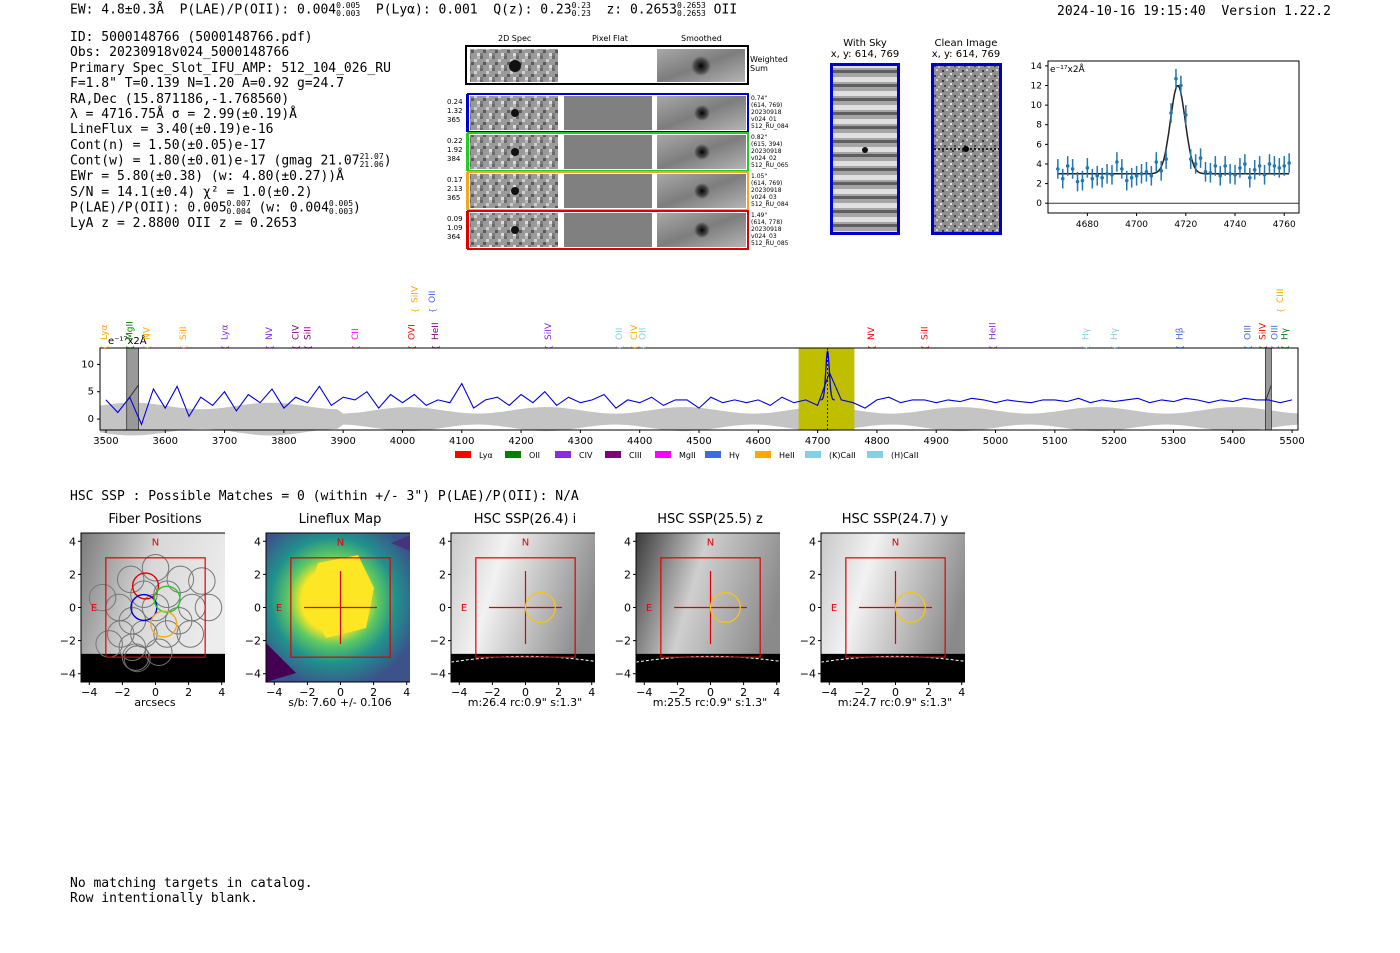 This screenshot has height=953, width=1400. Describe the element at coordinates (455, 150) in the screenshot. I see `fiber-row-weights: 0.22 1.92 384` at that location.